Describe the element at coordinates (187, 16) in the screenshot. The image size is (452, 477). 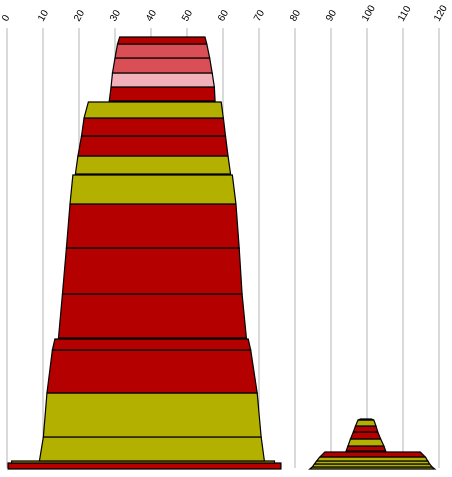
I see `x-tick-label: 50` at that location.